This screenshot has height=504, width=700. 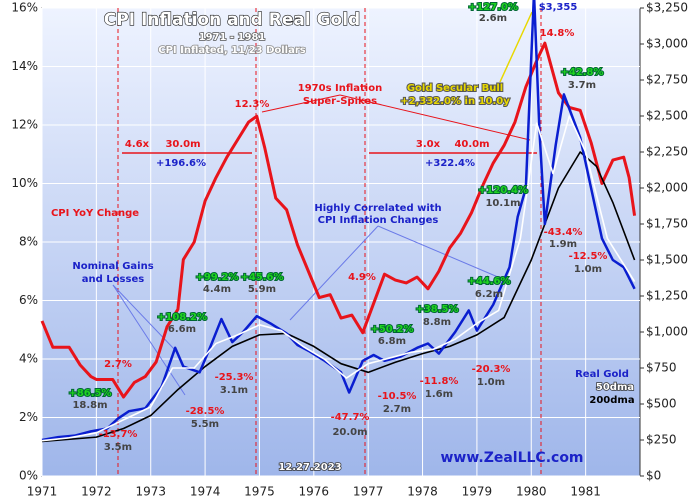 I want to click on annotation: 12.3%, so click(x=252, y=104).